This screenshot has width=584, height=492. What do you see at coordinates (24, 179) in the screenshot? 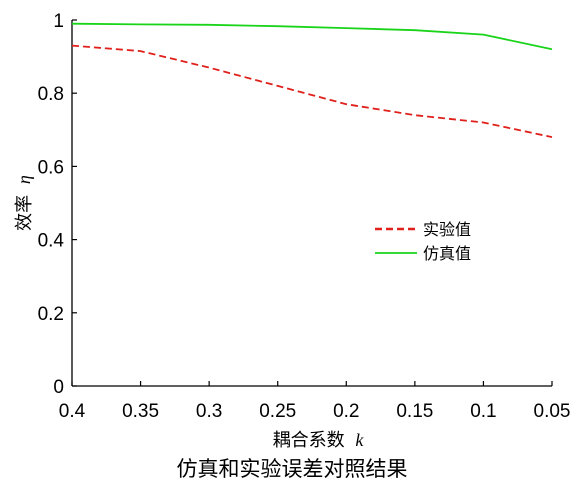
I see `y-axis-variable: η` at bounding box center [24, 179].